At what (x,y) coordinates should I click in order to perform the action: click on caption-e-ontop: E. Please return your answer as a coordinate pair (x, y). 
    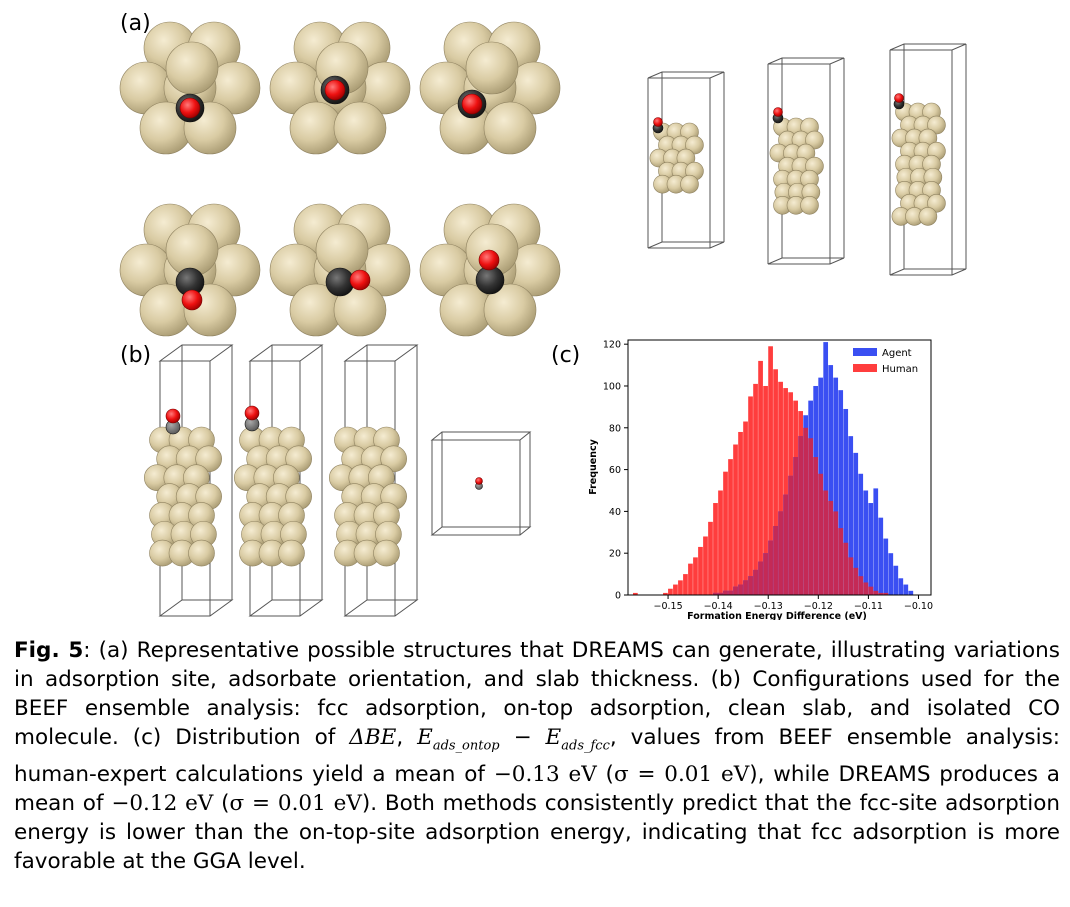
    Looking at the image, I should click on (425, 737).